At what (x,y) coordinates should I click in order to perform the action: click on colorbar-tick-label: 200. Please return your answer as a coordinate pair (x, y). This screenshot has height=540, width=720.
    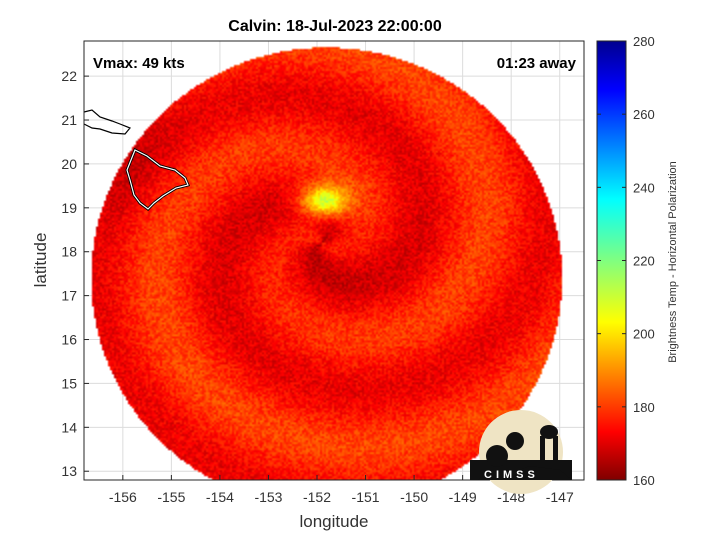
    Looking at the image, I should click on (644, 334).